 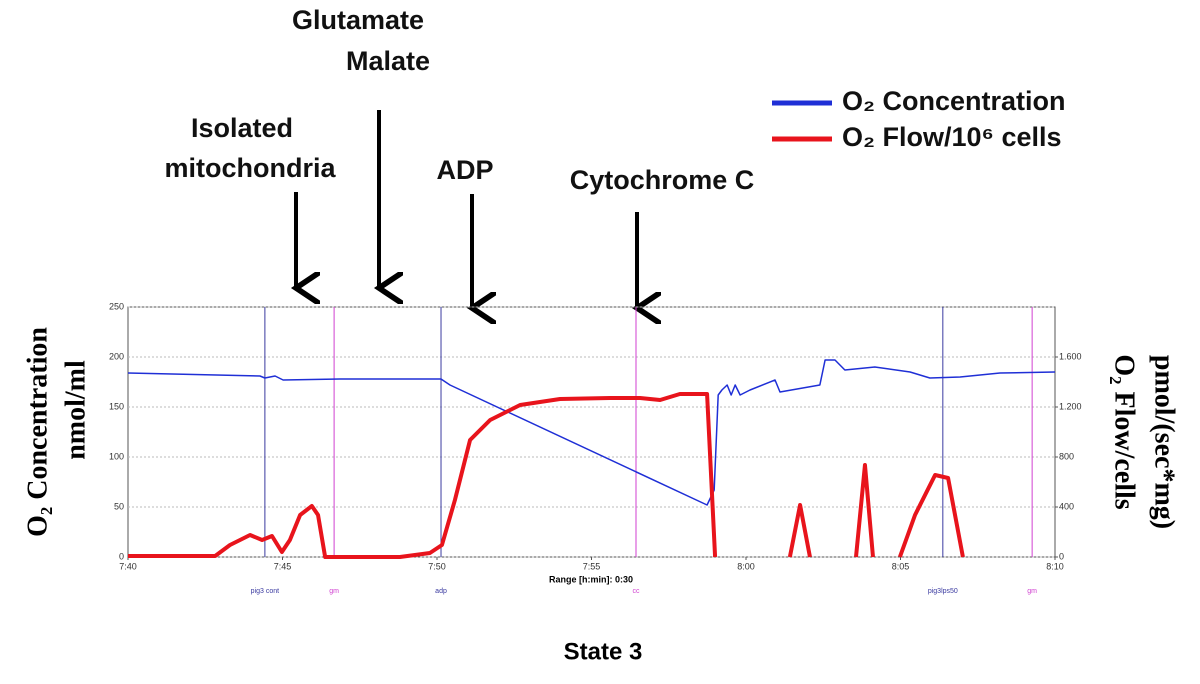 I want to click on y-tick-label: 200, so click(x=116, y=356).